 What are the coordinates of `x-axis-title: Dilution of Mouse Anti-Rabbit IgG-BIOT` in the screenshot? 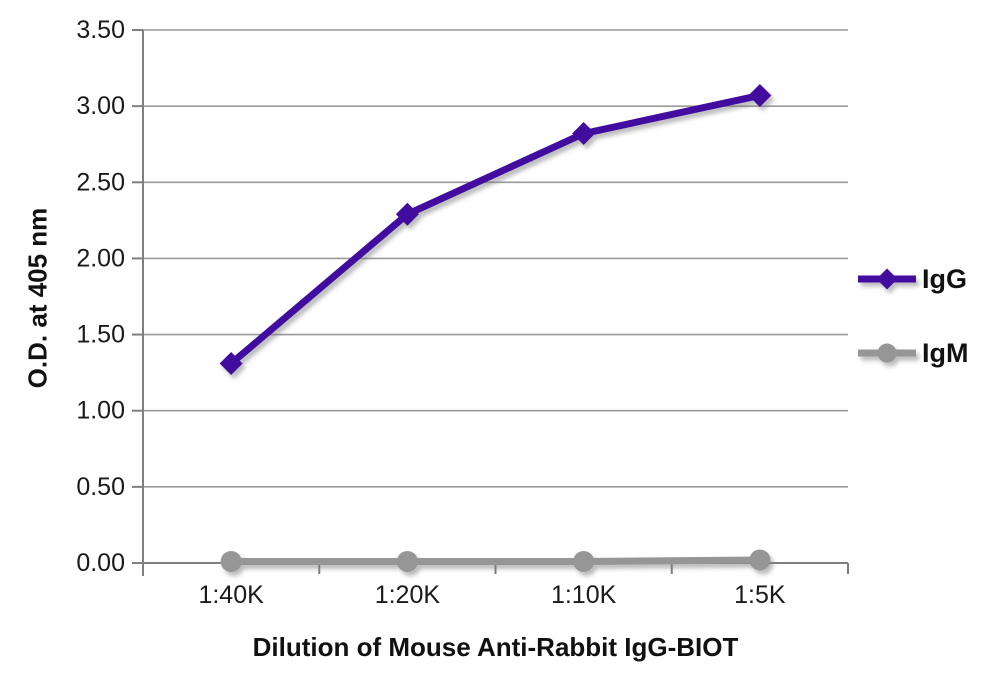 It's located at (495, 647).